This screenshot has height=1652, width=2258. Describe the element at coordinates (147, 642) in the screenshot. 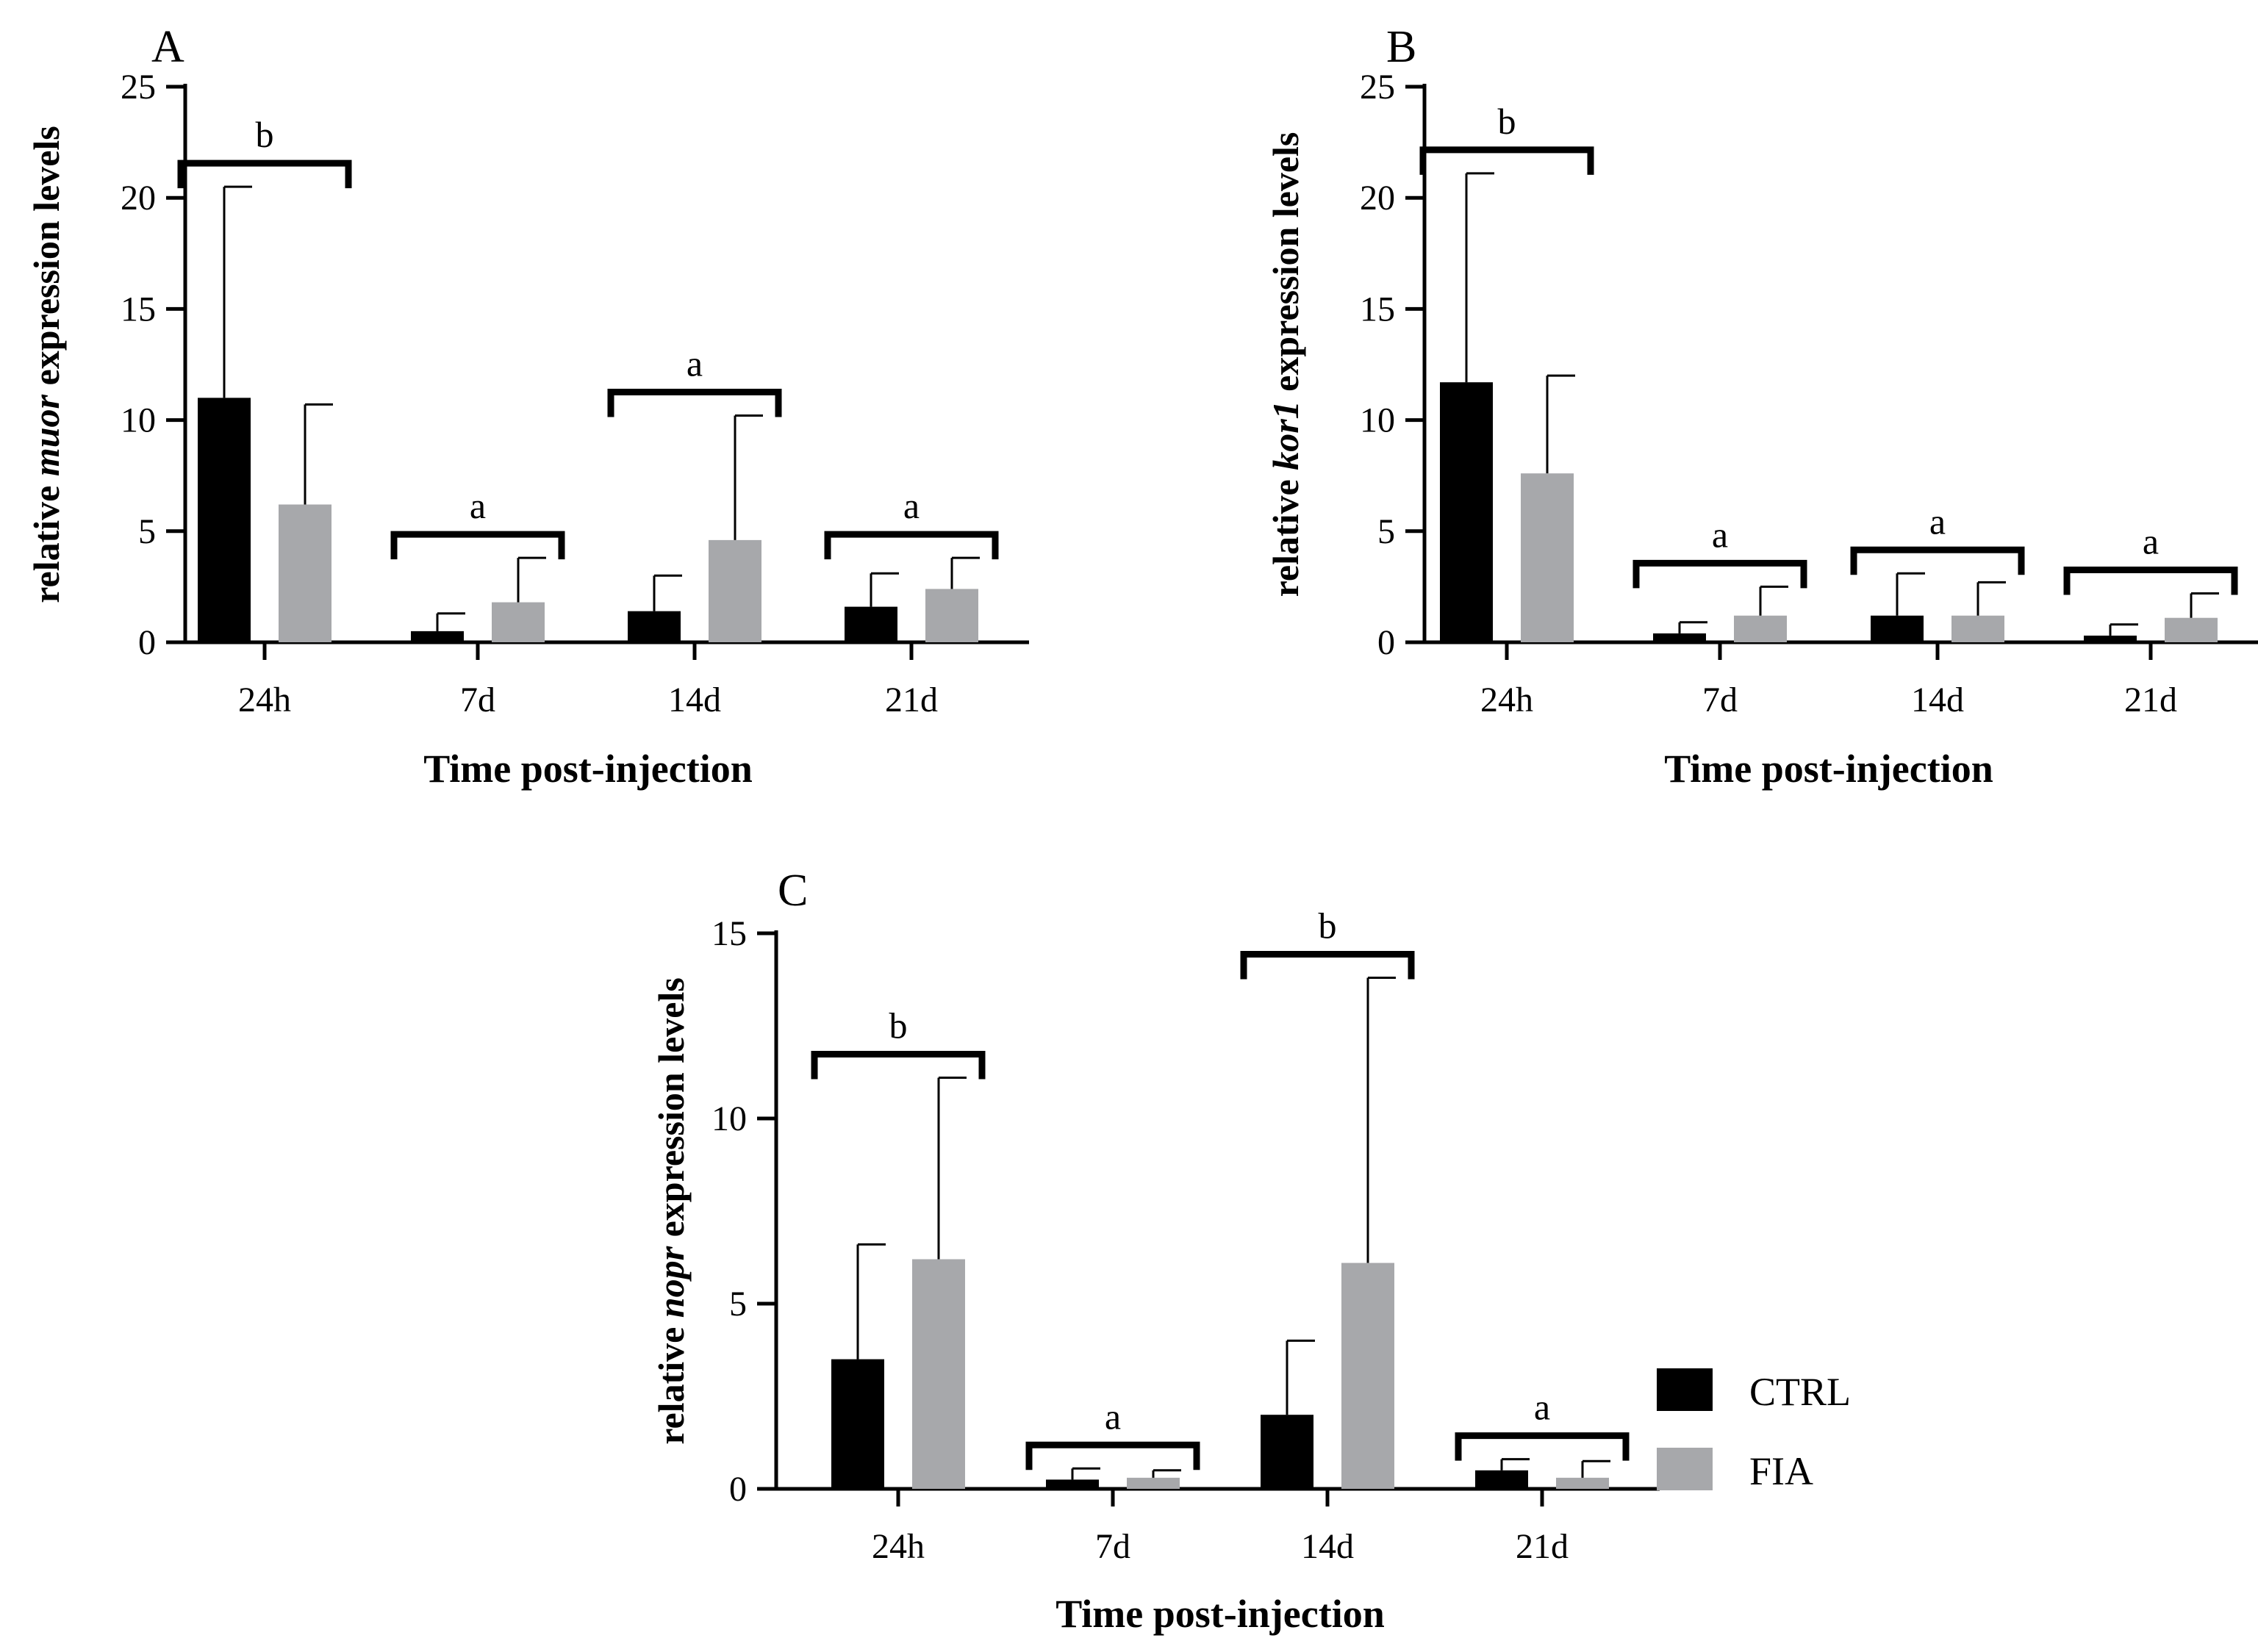

I see `panel-a-y-tick-label: 0` at that location.